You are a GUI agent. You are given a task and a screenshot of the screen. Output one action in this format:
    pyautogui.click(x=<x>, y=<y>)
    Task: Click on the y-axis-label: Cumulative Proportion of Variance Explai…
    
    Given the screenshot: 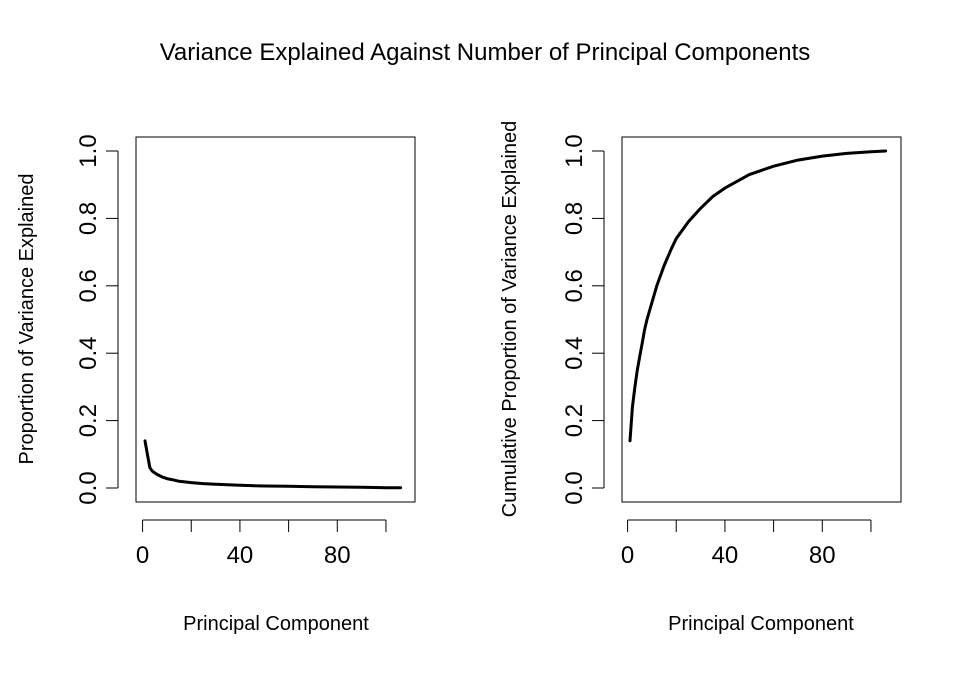 What is the action you would take?
    pyautogui.click(x=510, y=319)
    